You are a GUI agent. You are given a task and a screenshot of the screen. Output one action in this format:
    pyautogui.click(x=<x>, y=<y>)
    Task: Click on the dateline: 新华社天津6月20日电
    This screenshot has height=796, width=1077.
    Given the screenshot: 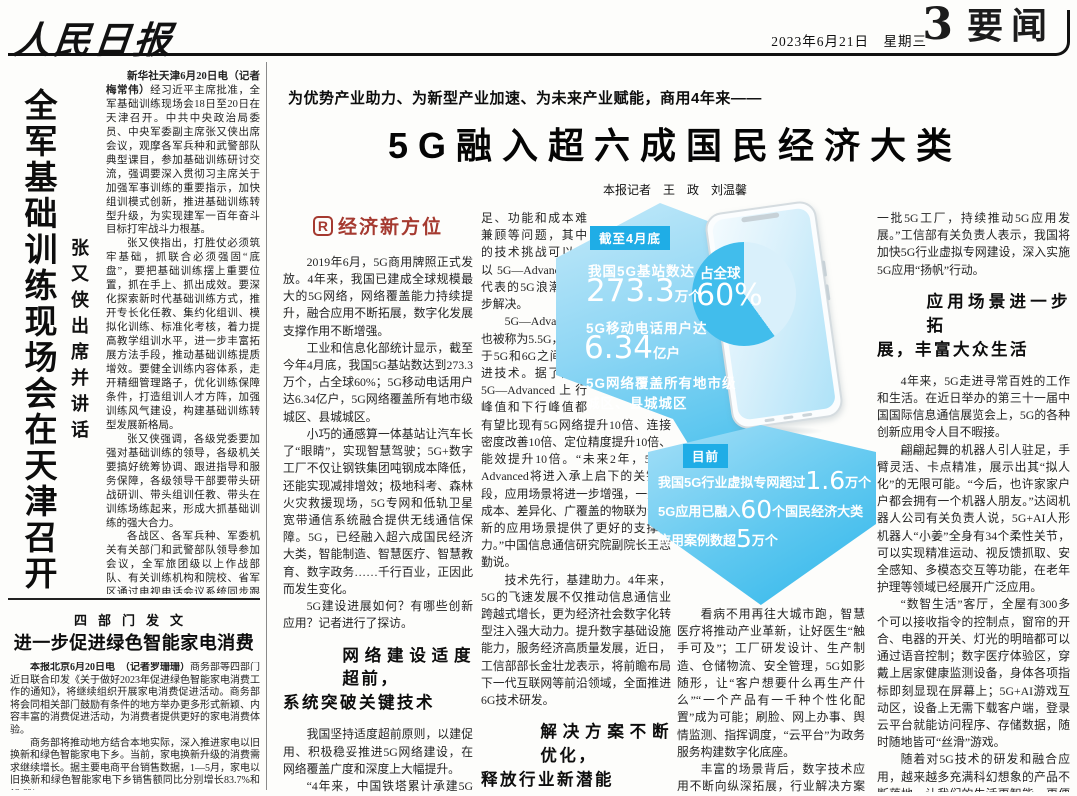 What is the action you would take?
    pyautogui.click(x=178, y=76)
    